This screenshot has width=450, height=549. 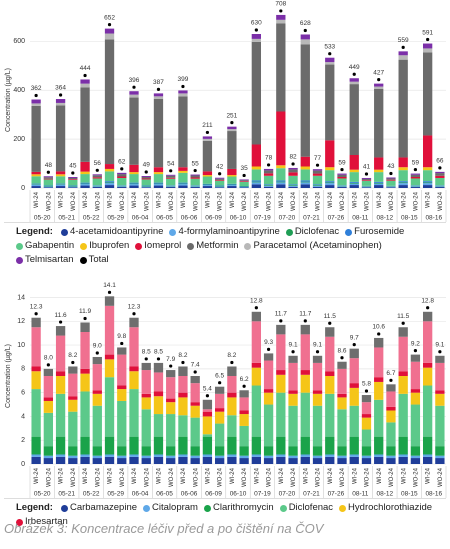 I want to click on legend-item: Metformin, so click(x=212, y=246).